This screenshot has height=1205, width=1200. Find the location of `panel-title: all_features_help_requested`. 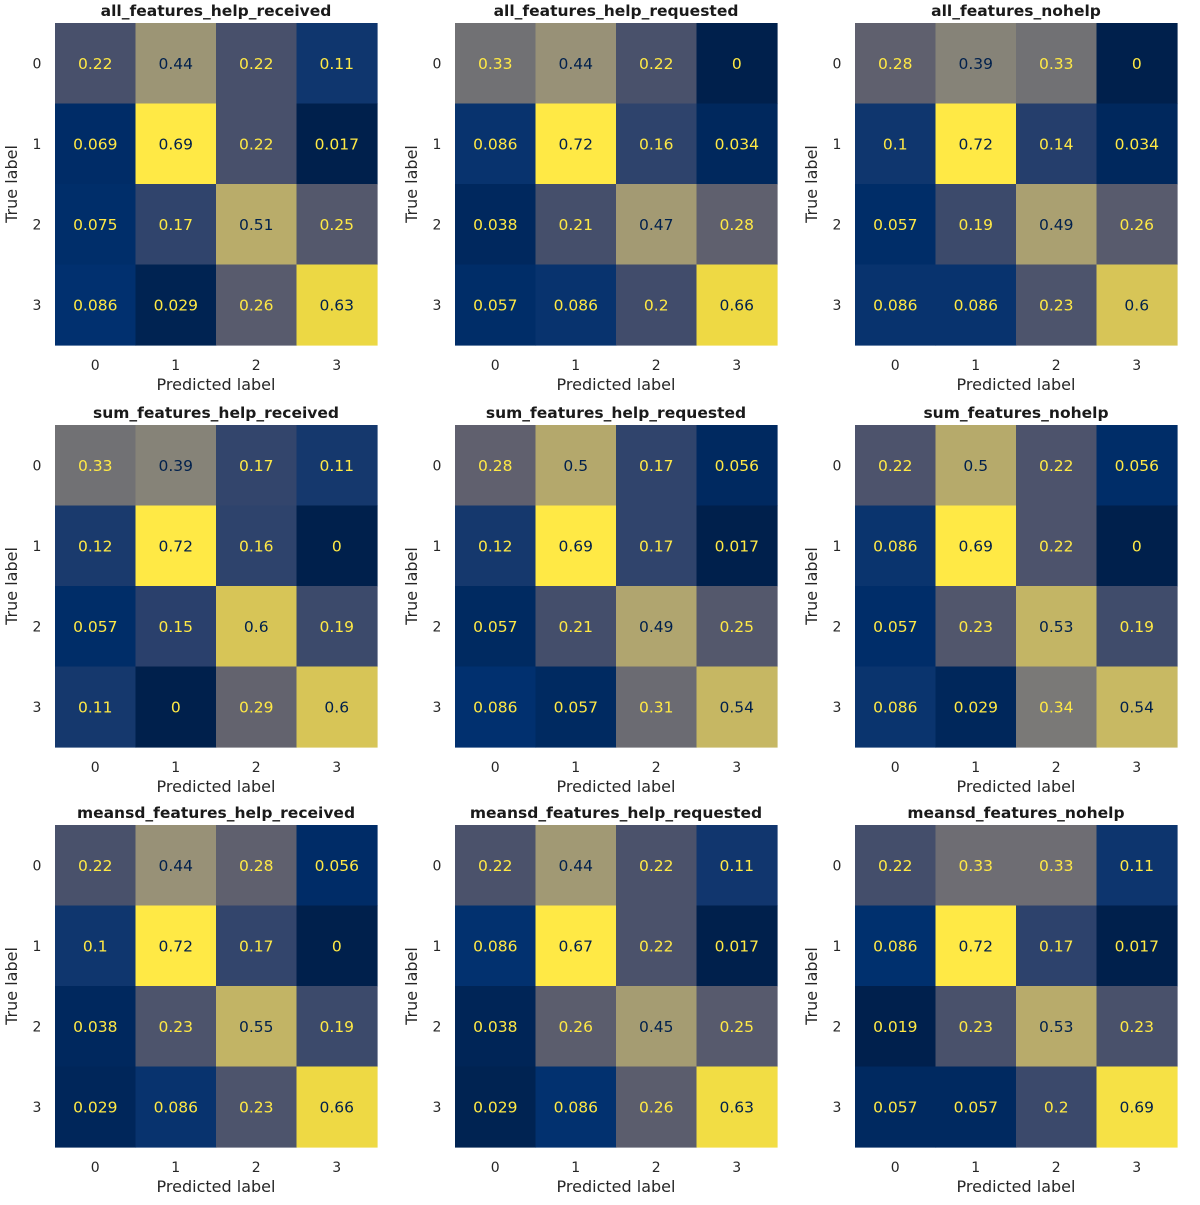

panel-title: all_features_help_requested is located at coordinates (616, 11).